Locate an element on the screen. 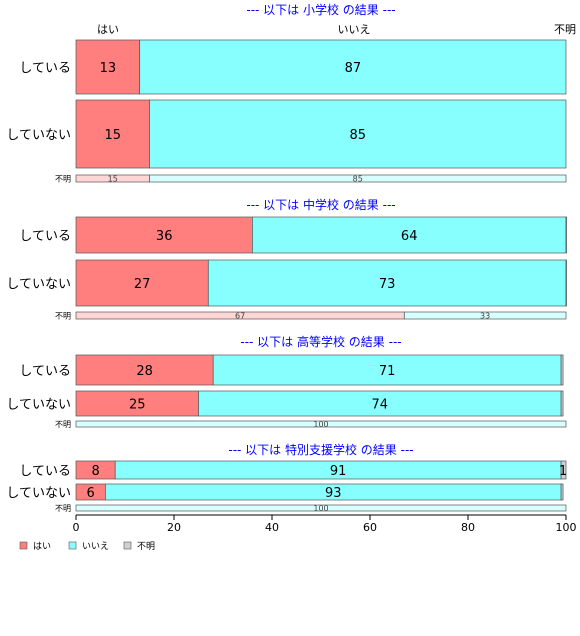  row-label-0-1: していない is located at coordinates (38, 135).